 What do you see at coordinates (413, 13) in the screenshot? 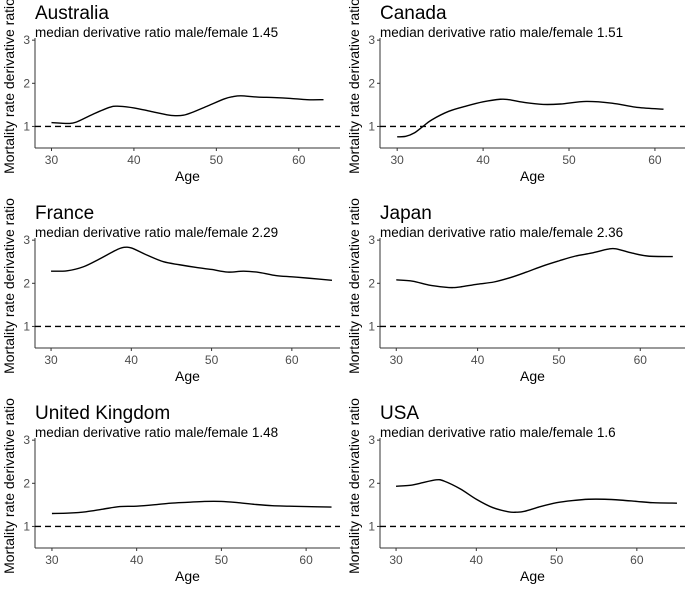
I see `panel-title: Canada` at bounding box center [413, 13].